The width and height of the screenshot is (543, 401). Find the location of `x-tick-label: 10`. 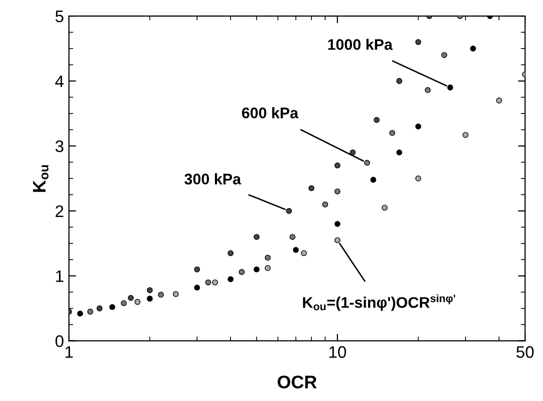

x-tick-label: 10 is located at coordinates (337, 352).